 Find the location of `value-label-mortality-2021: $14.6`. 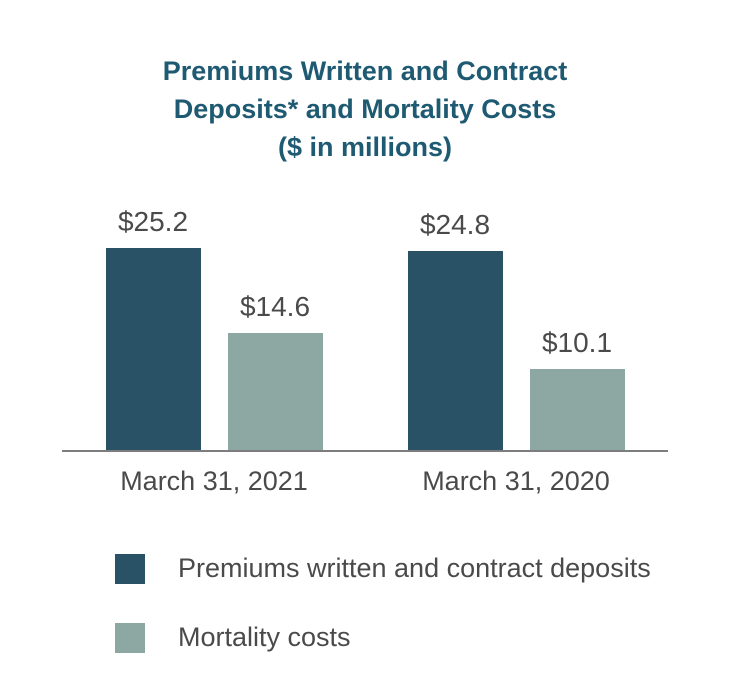

value-label-mortality-2021: $14.6 is located at coordinates (275, 306).